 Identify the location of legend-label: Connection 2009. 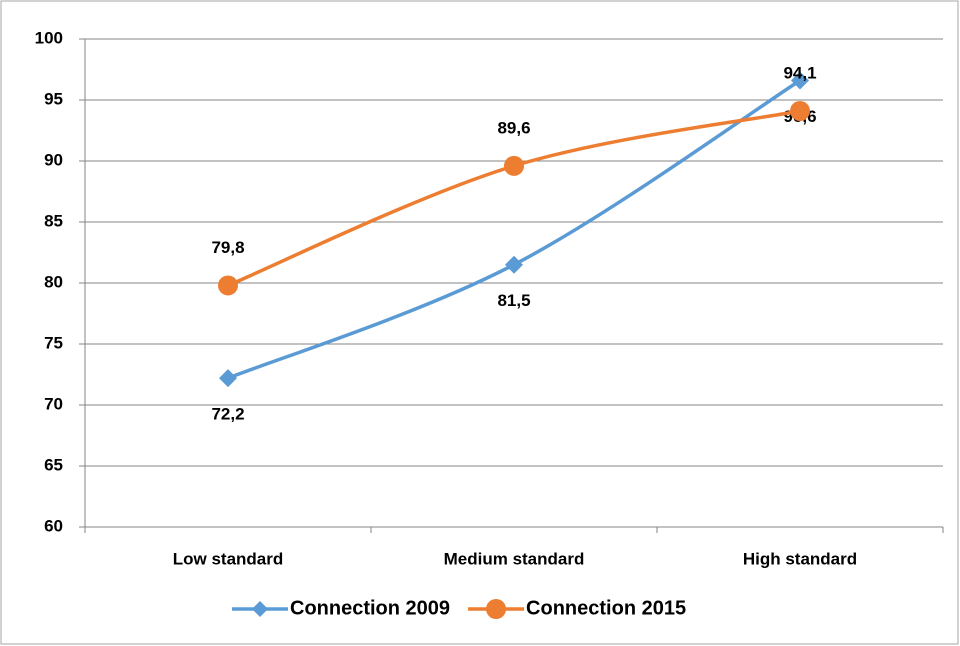
(370, 608).